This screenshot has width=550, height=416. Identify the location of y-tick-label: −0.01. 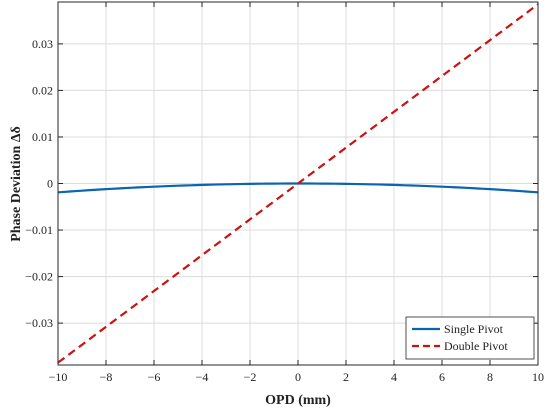
(39, 230).